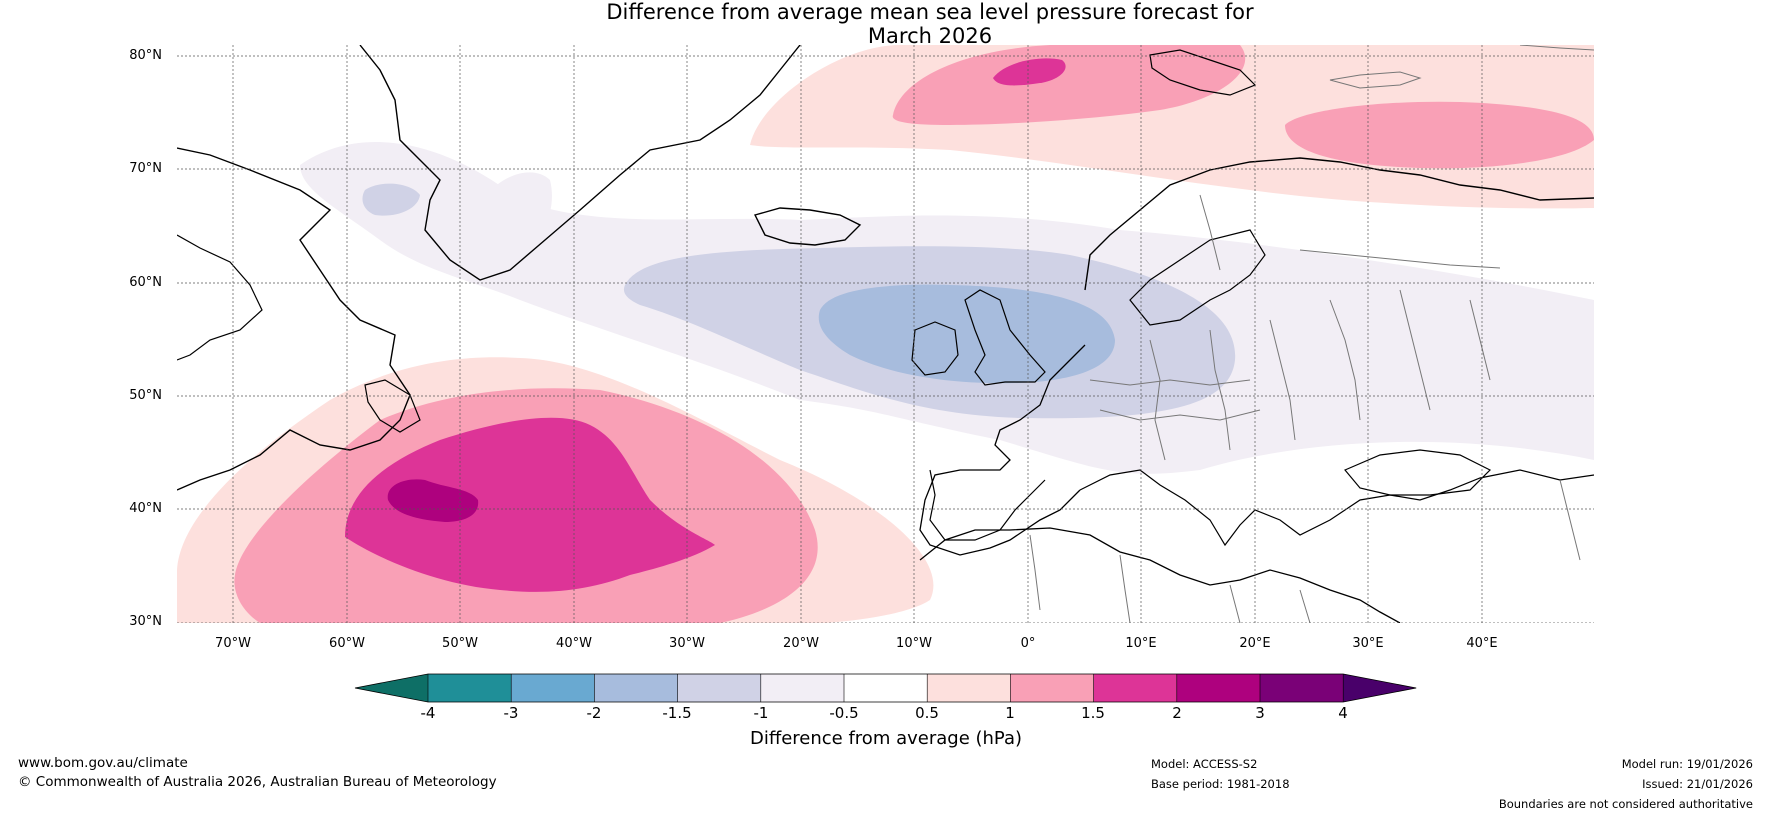 The height and width of the screenshot is (816, 1770). What do you see at coordinates (1255, 643) in the screenshot?
I see `lon-label-20e: 20°E` at bounding box center [1255, 643].